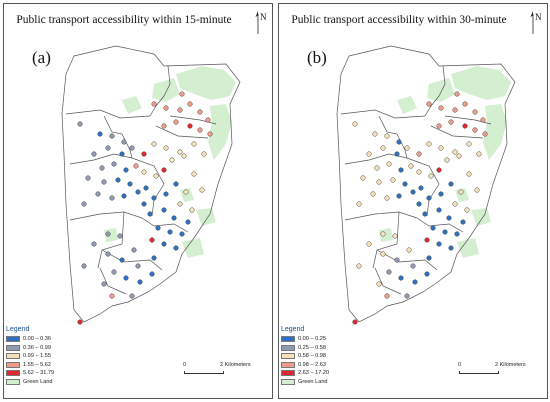 The image size is (550, 402). Describe the element at coordinates (39, 373) in the screenshot. I see `legend-item-label: 5.62 – 31.79` at that location.